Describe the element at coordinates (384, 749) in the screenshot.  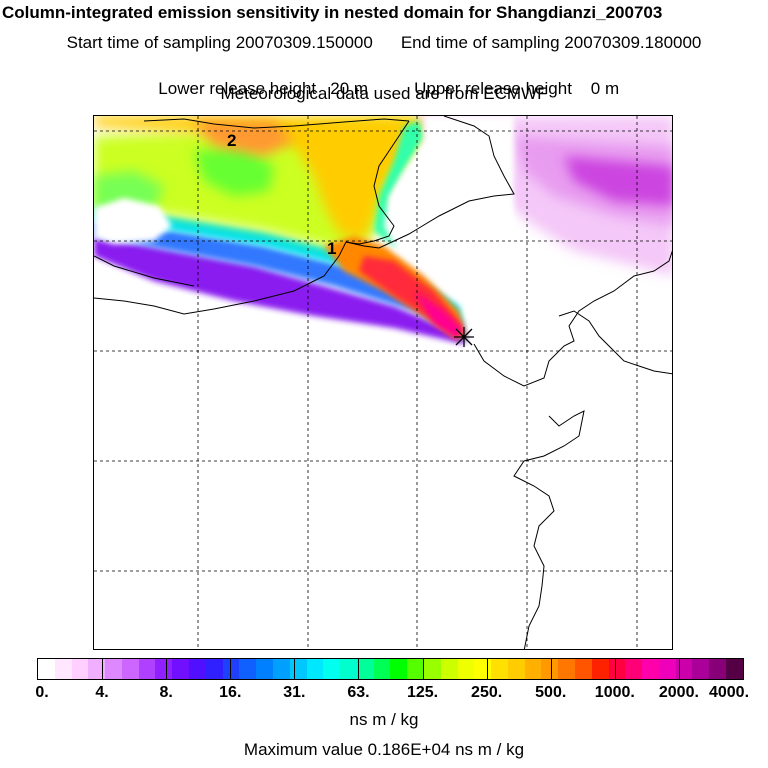
I see `maximum-value: Maximum value 0.186E+04 ns m / kg` at that location.